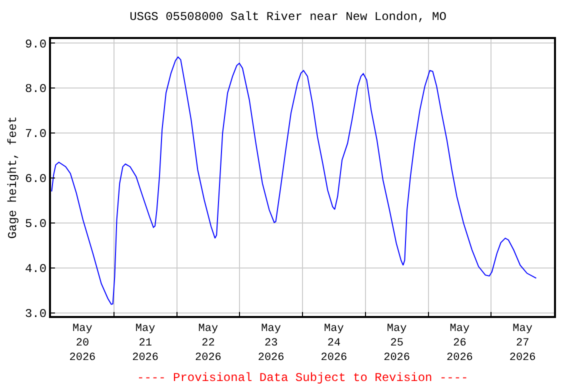  Describe the element at coordinates (271, 343) in the screenshot. I see `x-tick-label: May 23 2026` at that location.